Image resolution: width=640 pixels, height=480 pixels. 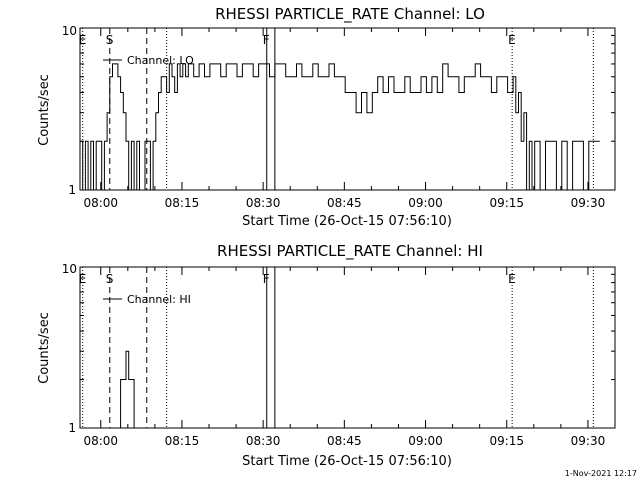 What do you see at coordinates (347, 461) in the screenshot?
I see `x-axis-label-hi: Start Time (26-Oct-15 07:56:10)` at bounding box center [347, 461].